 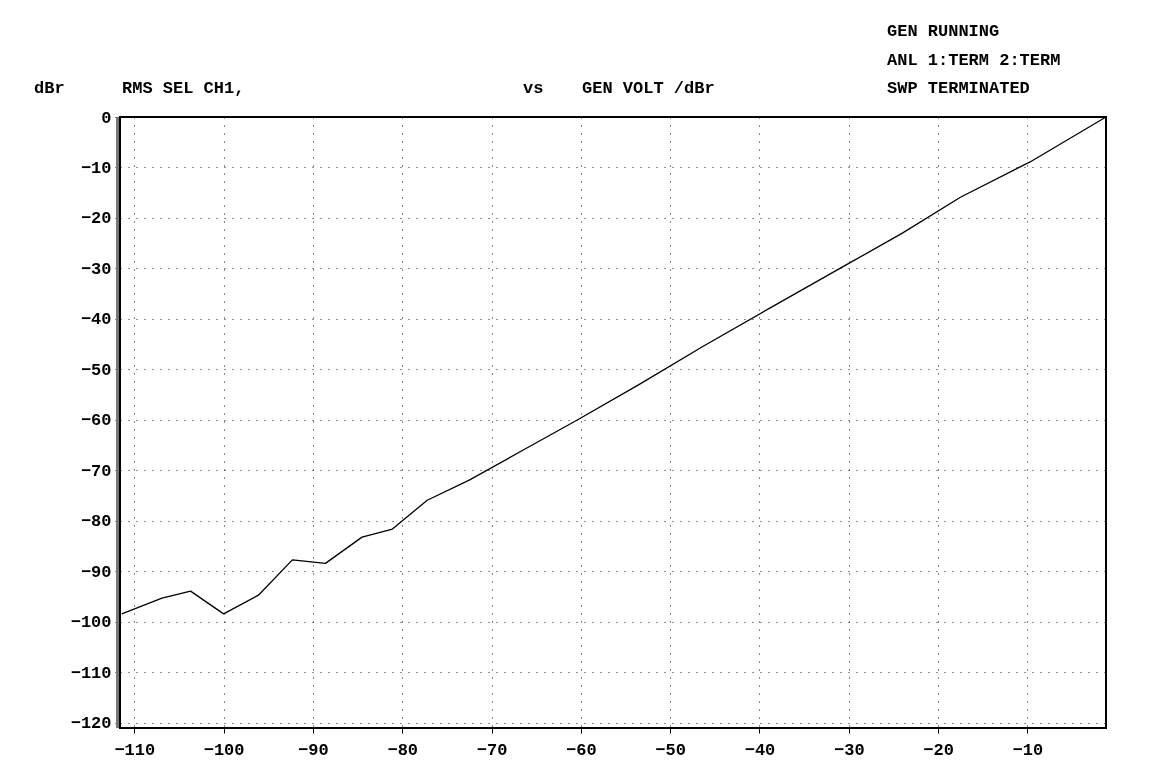 I want to click on text: ANL 1:TERM 2:TERM, so click(x=974, y=60).